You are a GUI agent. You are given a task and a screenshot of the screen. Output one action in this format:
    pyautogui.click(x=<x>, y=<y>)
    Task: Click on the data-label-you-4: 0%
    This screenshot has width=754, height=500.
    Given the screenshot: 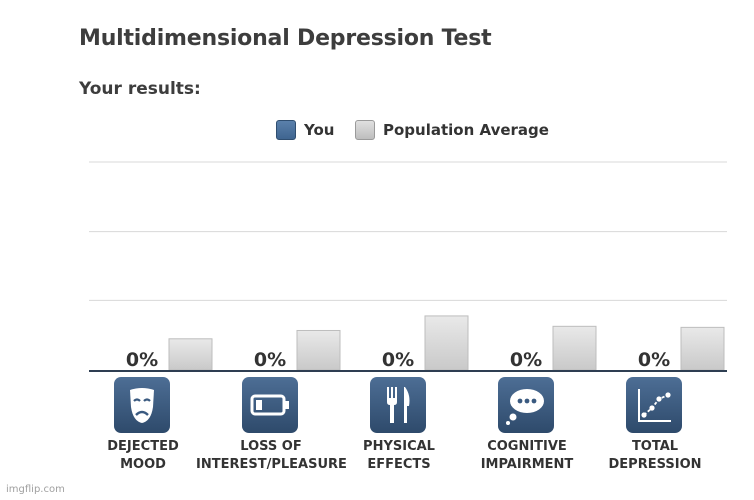 What is the action you would take?
    pyautogui.click(x=526, y=360)
    